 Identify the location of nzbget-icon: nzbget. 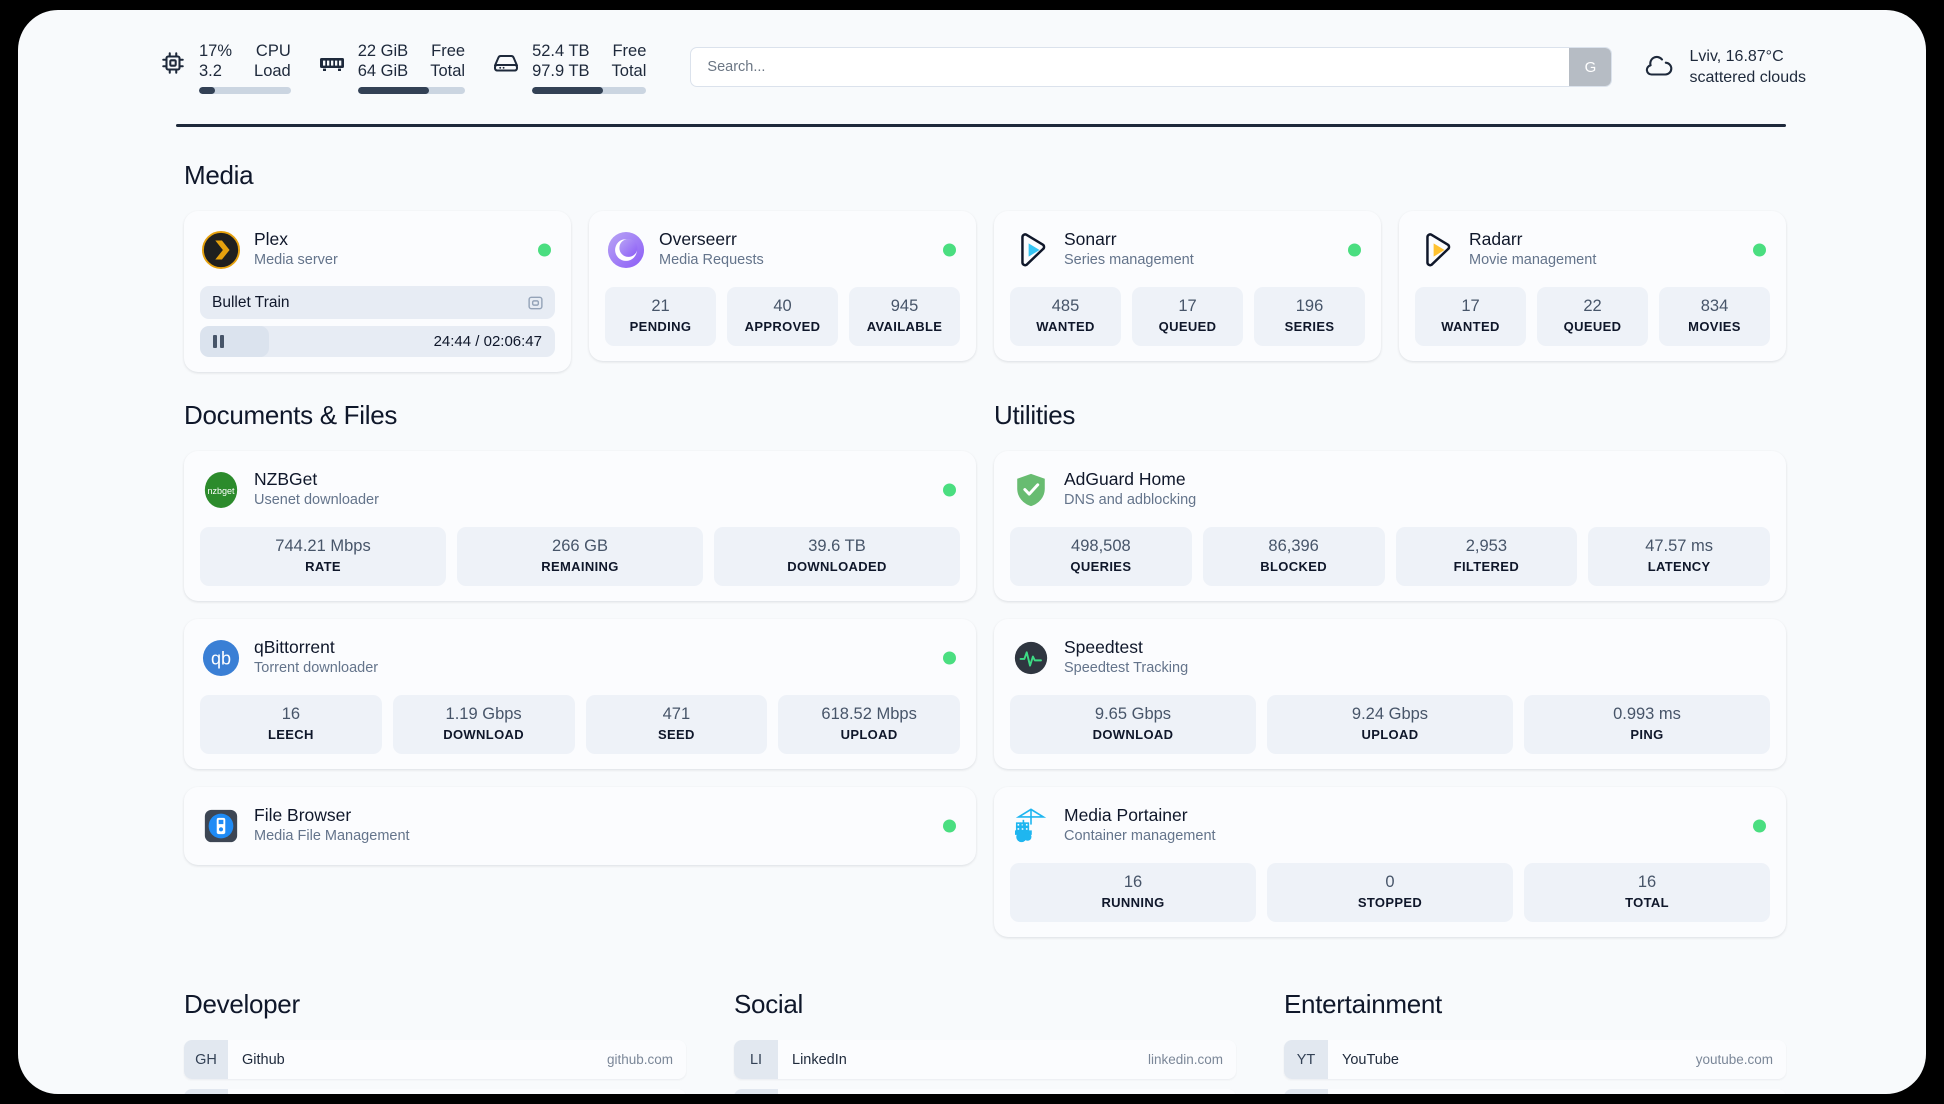
(221, 490).